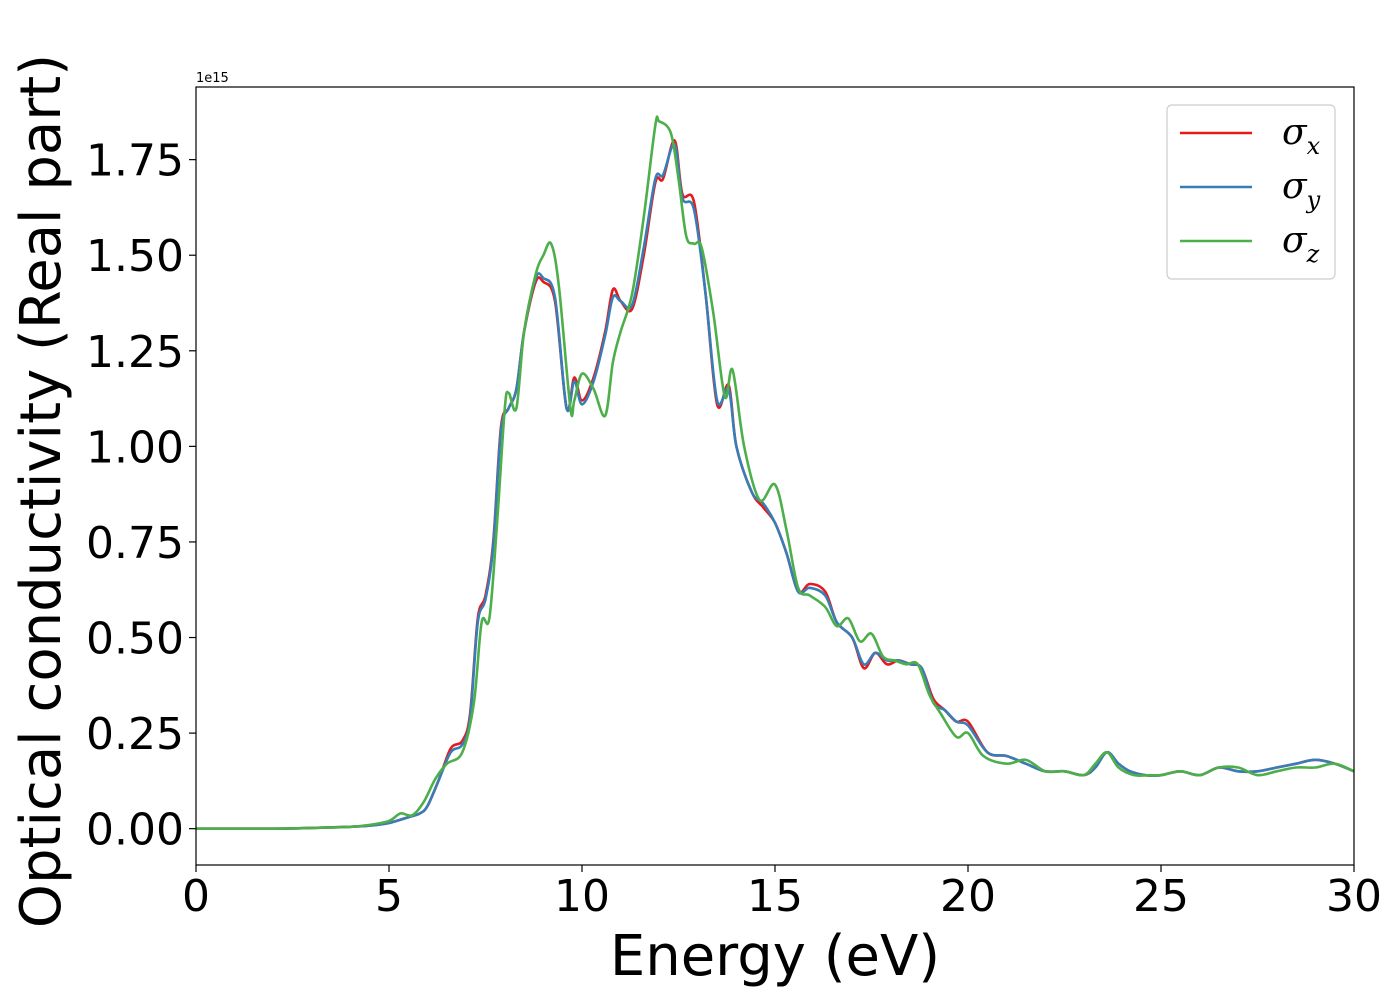 This screenshot has width=1400, height=1000. Describe the element at coordinates (135, 256) in the screenshot. I see `y-tick-label: 1.50` at that location.